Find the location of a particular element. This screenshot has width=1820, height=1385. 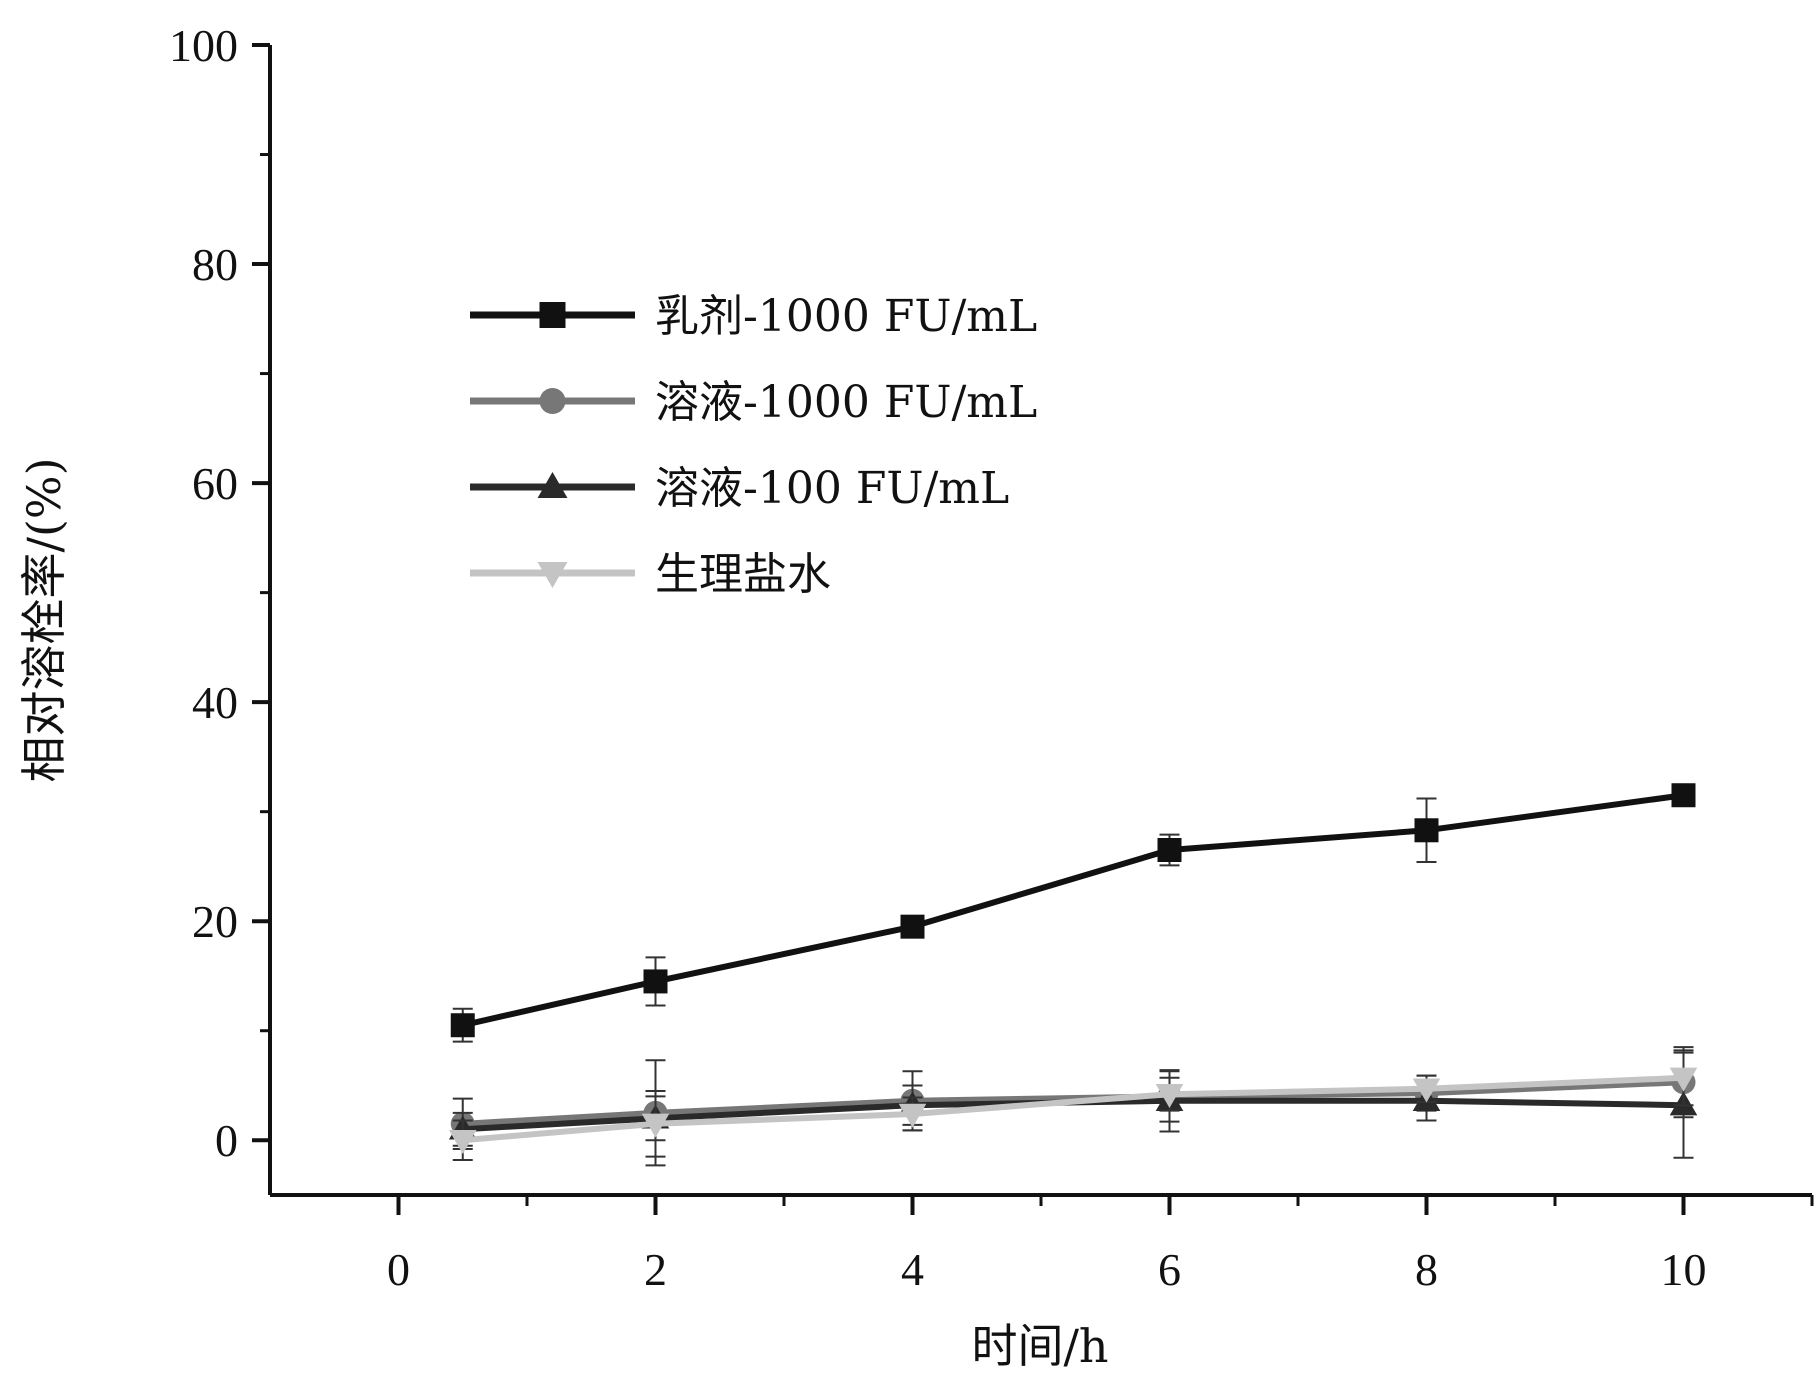

x-tick-label: 10 is located at coordinates (1684, 1269).